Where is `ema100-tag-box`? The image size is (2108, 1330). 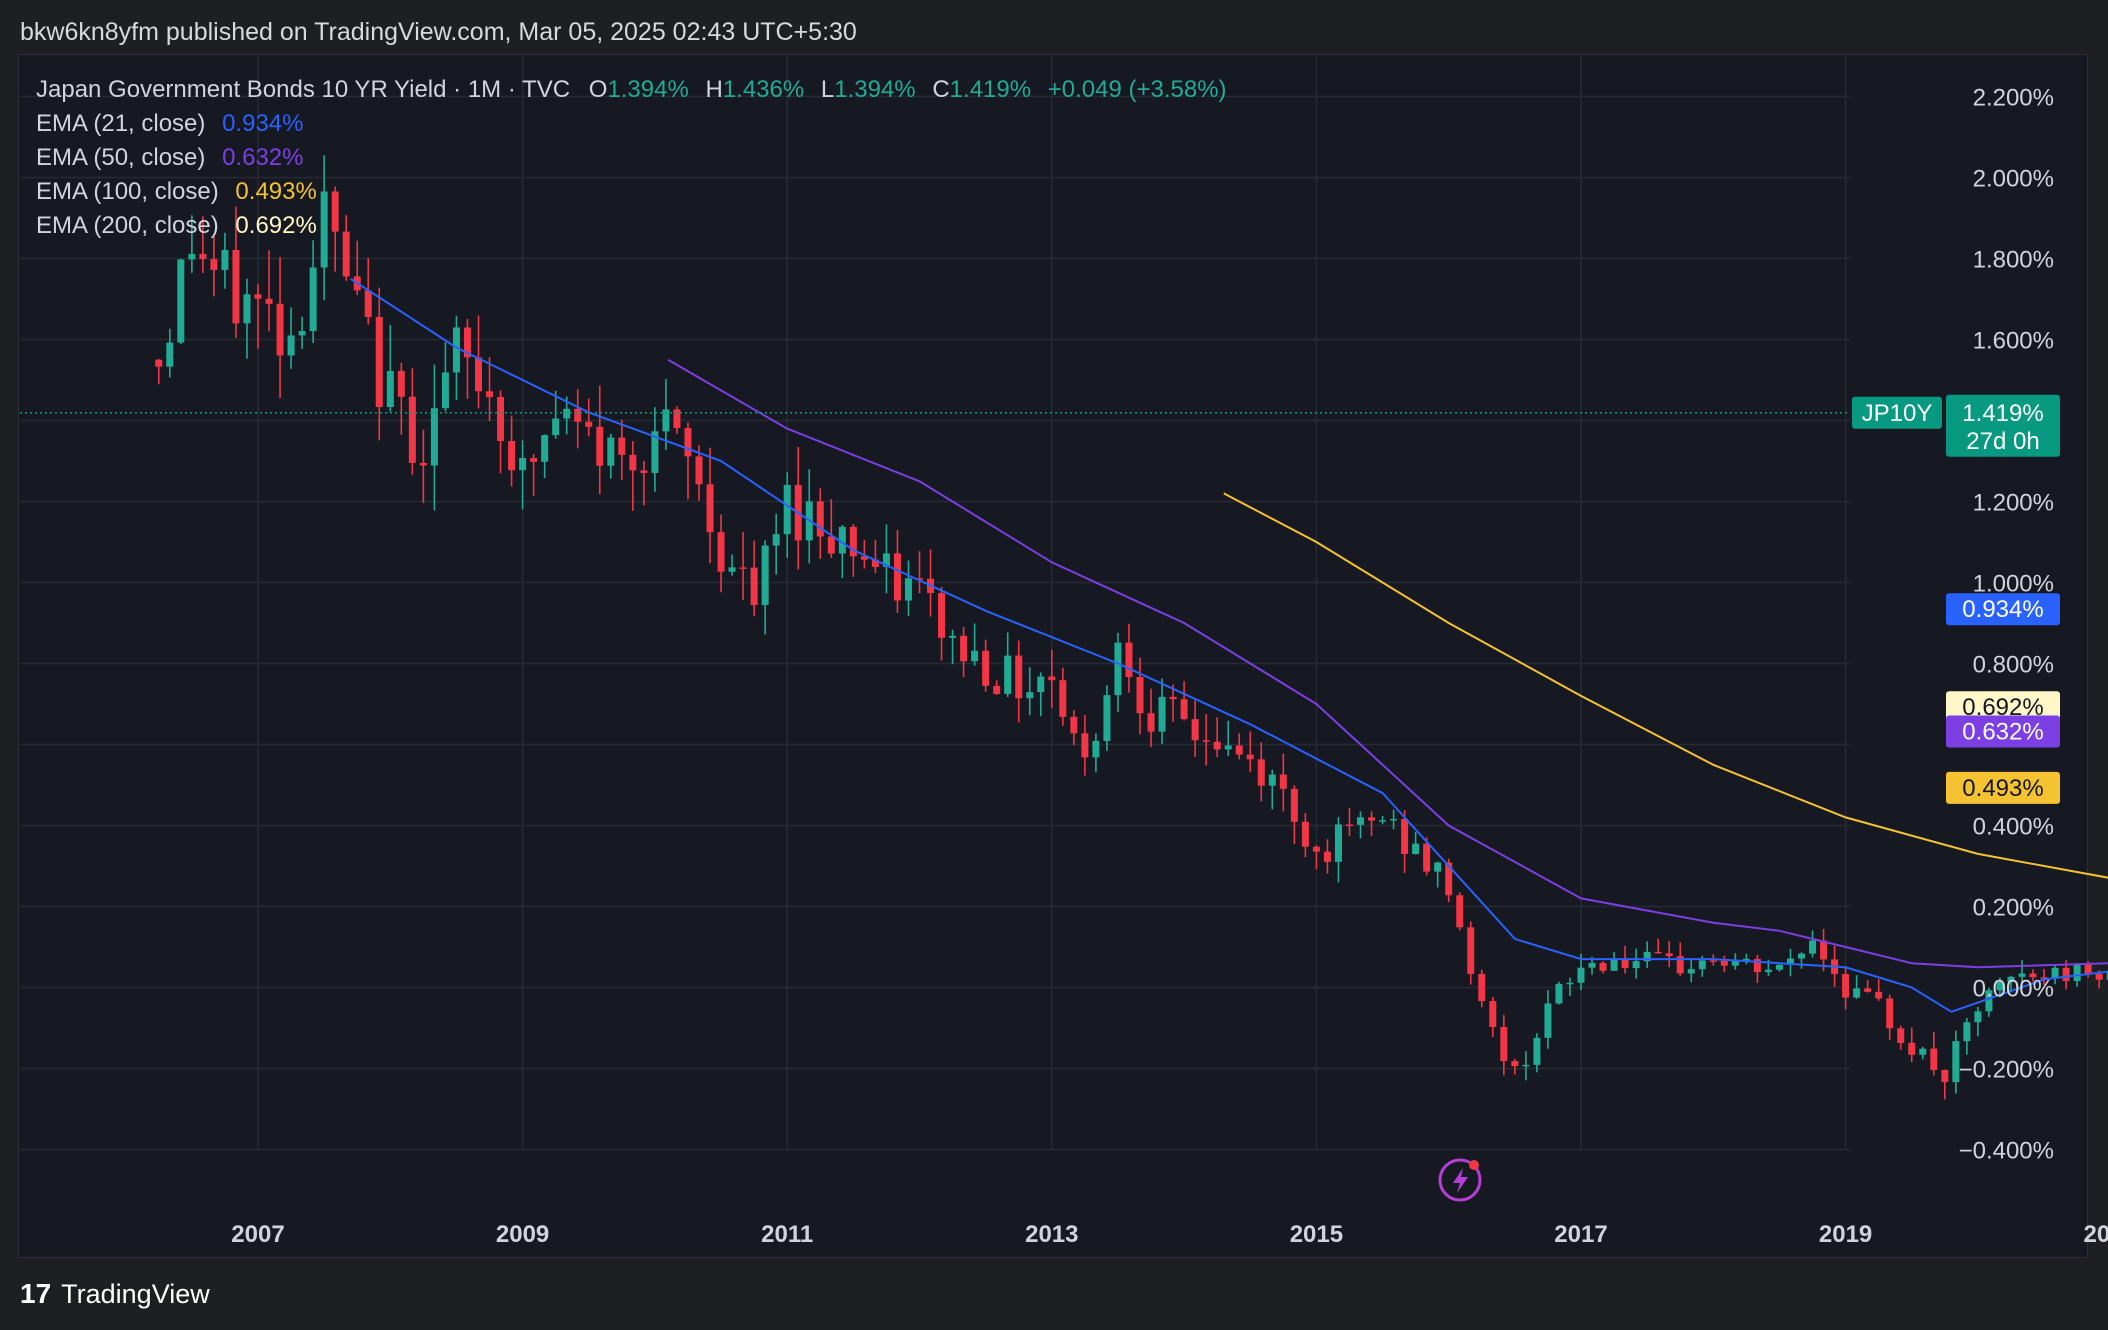 ema100-tag-box is located at coordinates (2003, 787).